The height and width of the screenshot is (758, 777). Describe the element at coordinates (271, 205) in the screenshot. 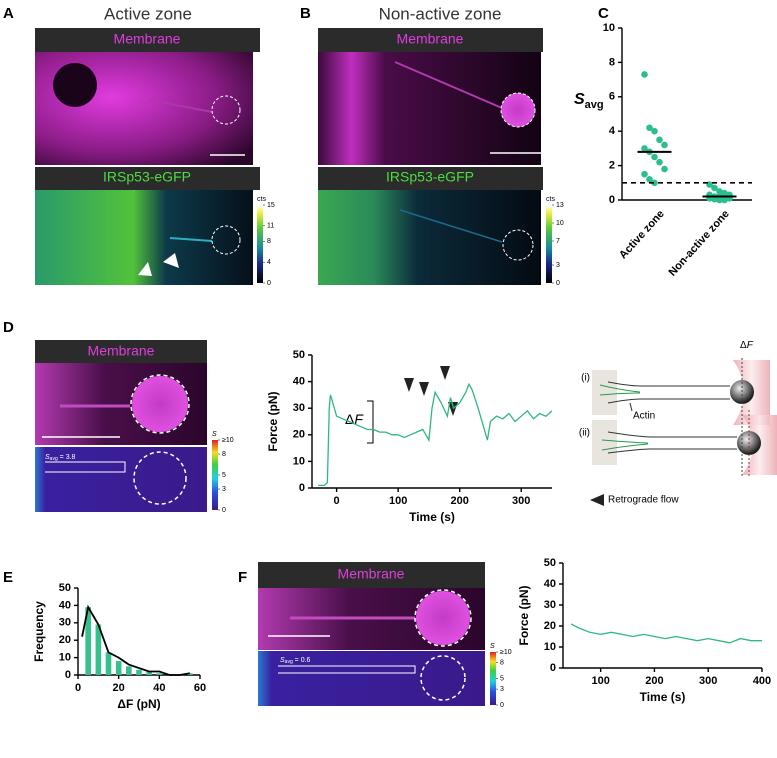

I see `colorbar-tick-label: 15` at that location.